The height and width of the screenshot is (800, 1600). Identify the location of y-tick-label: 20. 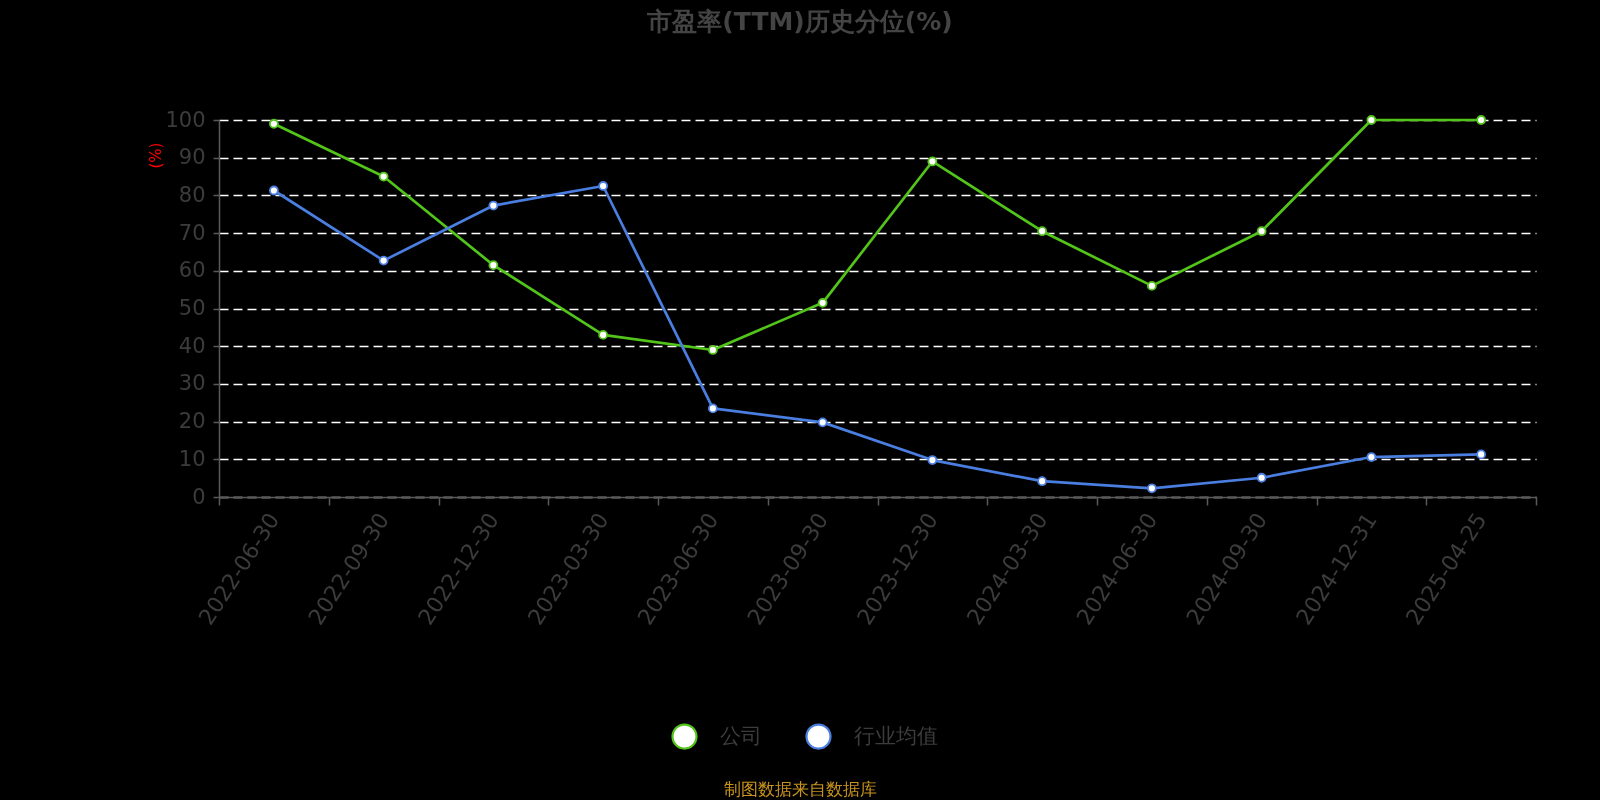
(192, 421).